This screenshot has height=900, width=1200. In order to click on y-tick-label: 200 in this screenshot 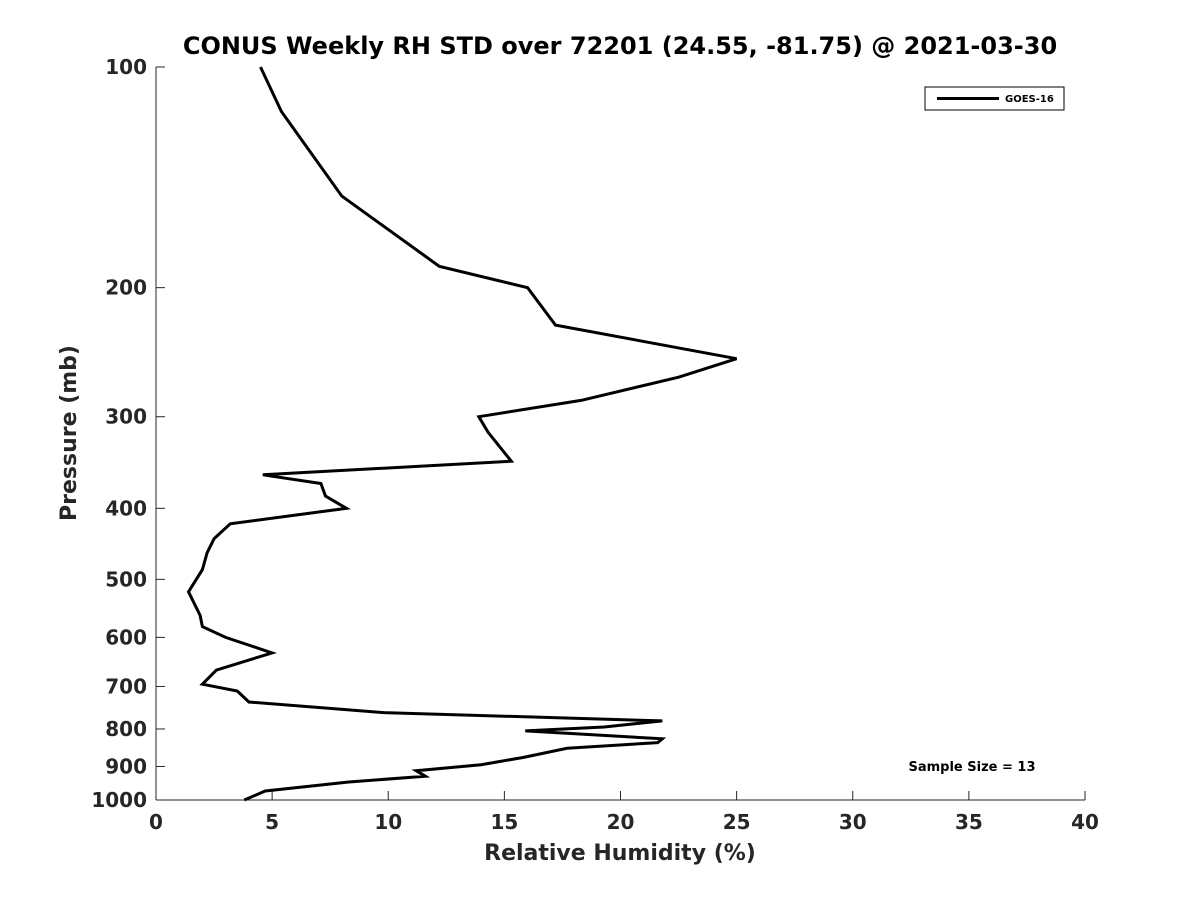, I will do `click(126, 288)`.